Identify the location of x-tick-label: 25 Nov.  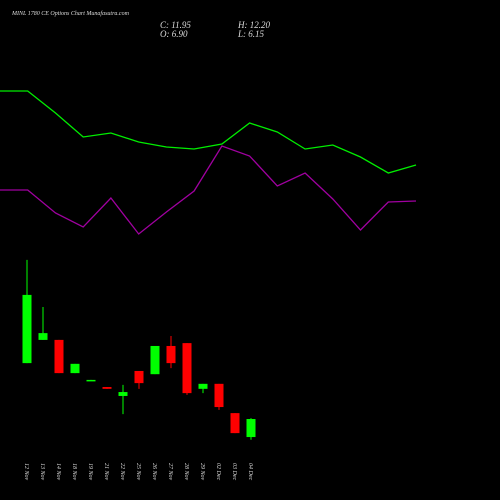
(138, 472).